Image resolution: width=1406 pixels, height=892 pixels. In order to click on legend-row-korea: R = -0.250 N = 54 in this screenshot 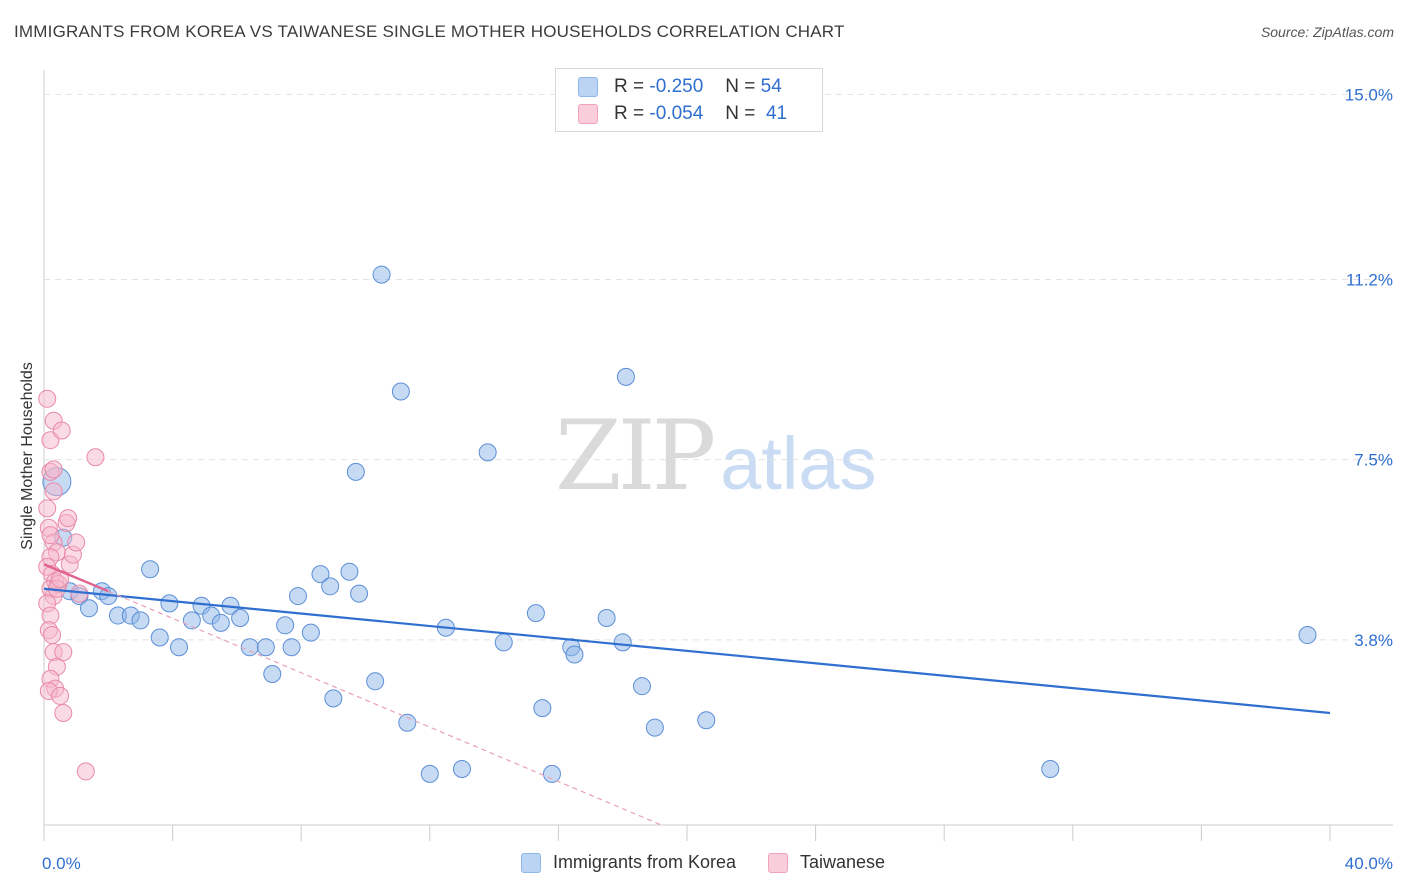, I will do `click(680, 87)`.